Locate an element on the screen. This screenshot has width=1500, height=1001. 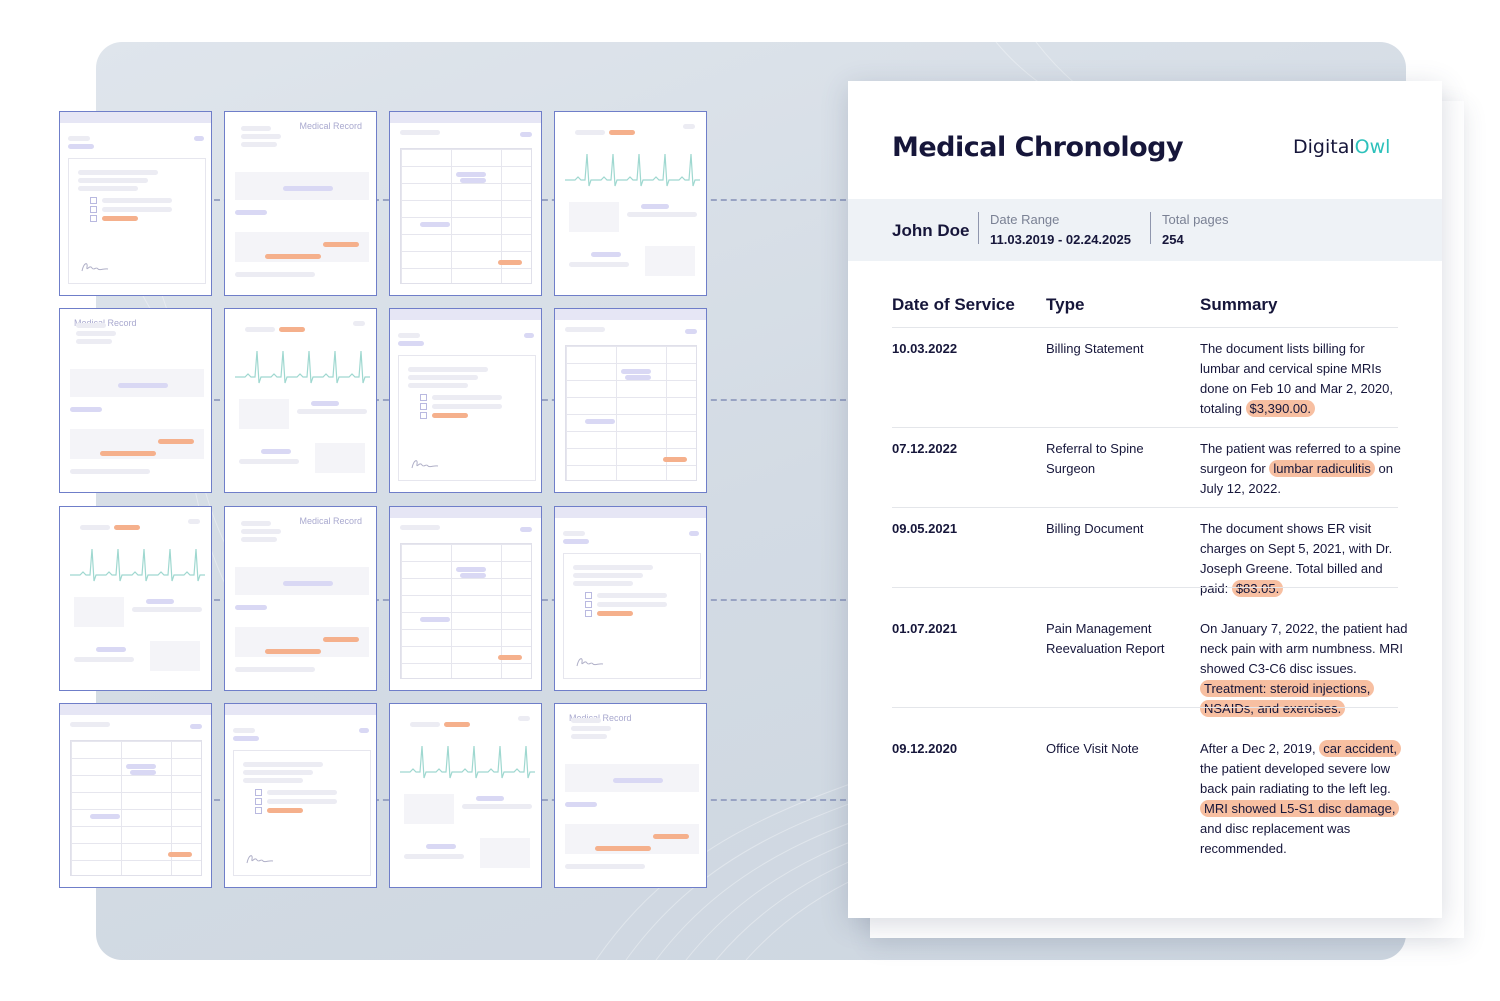
document-title: Medical Chronology is located at coordinates (1038, 147).